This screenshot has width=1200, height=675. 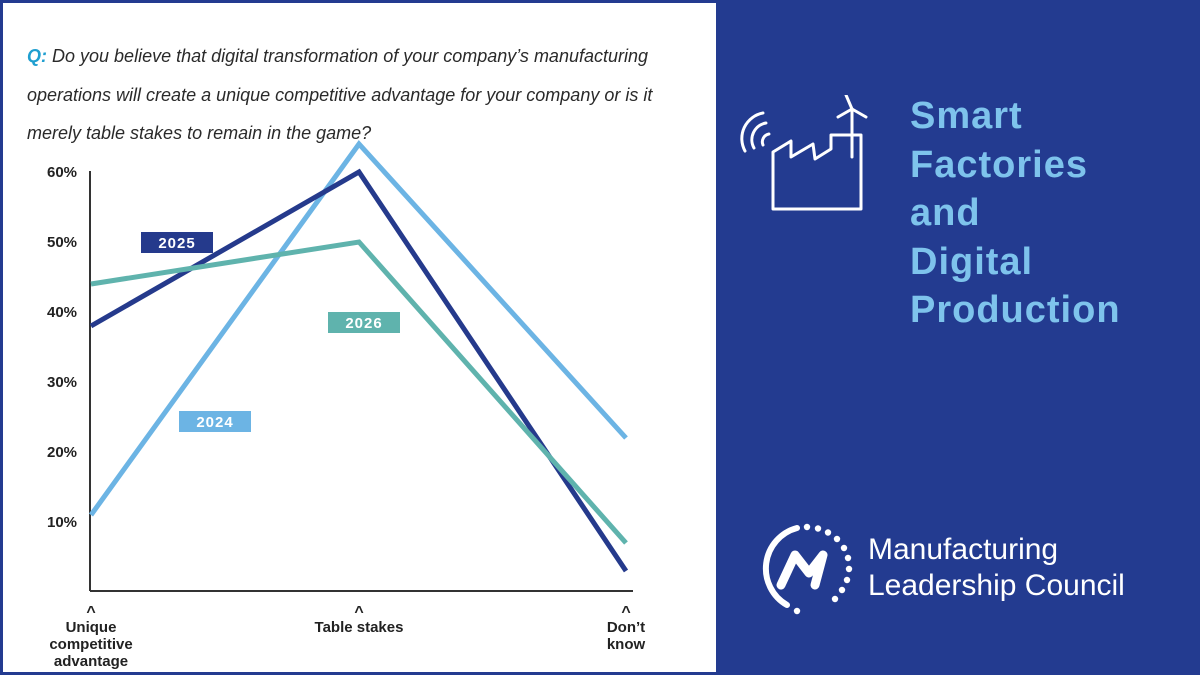 What do you see at coordinates (62, 452) in the screenshot?
I see `y-tick-label: 20%` at bounding box center [62, 452].